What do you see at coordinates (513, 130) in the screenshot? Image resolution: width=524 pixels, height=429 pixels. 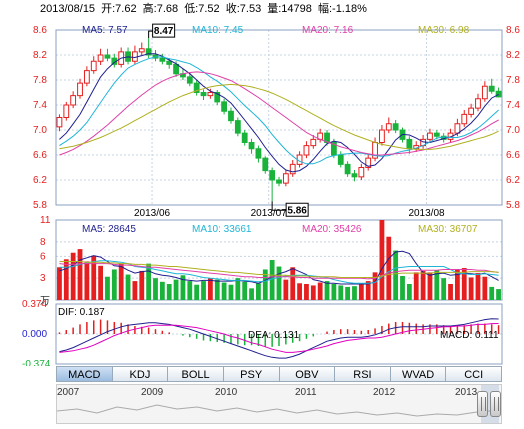 I see `price-ytick-right: 7.0` at bounding box center [513, 130].